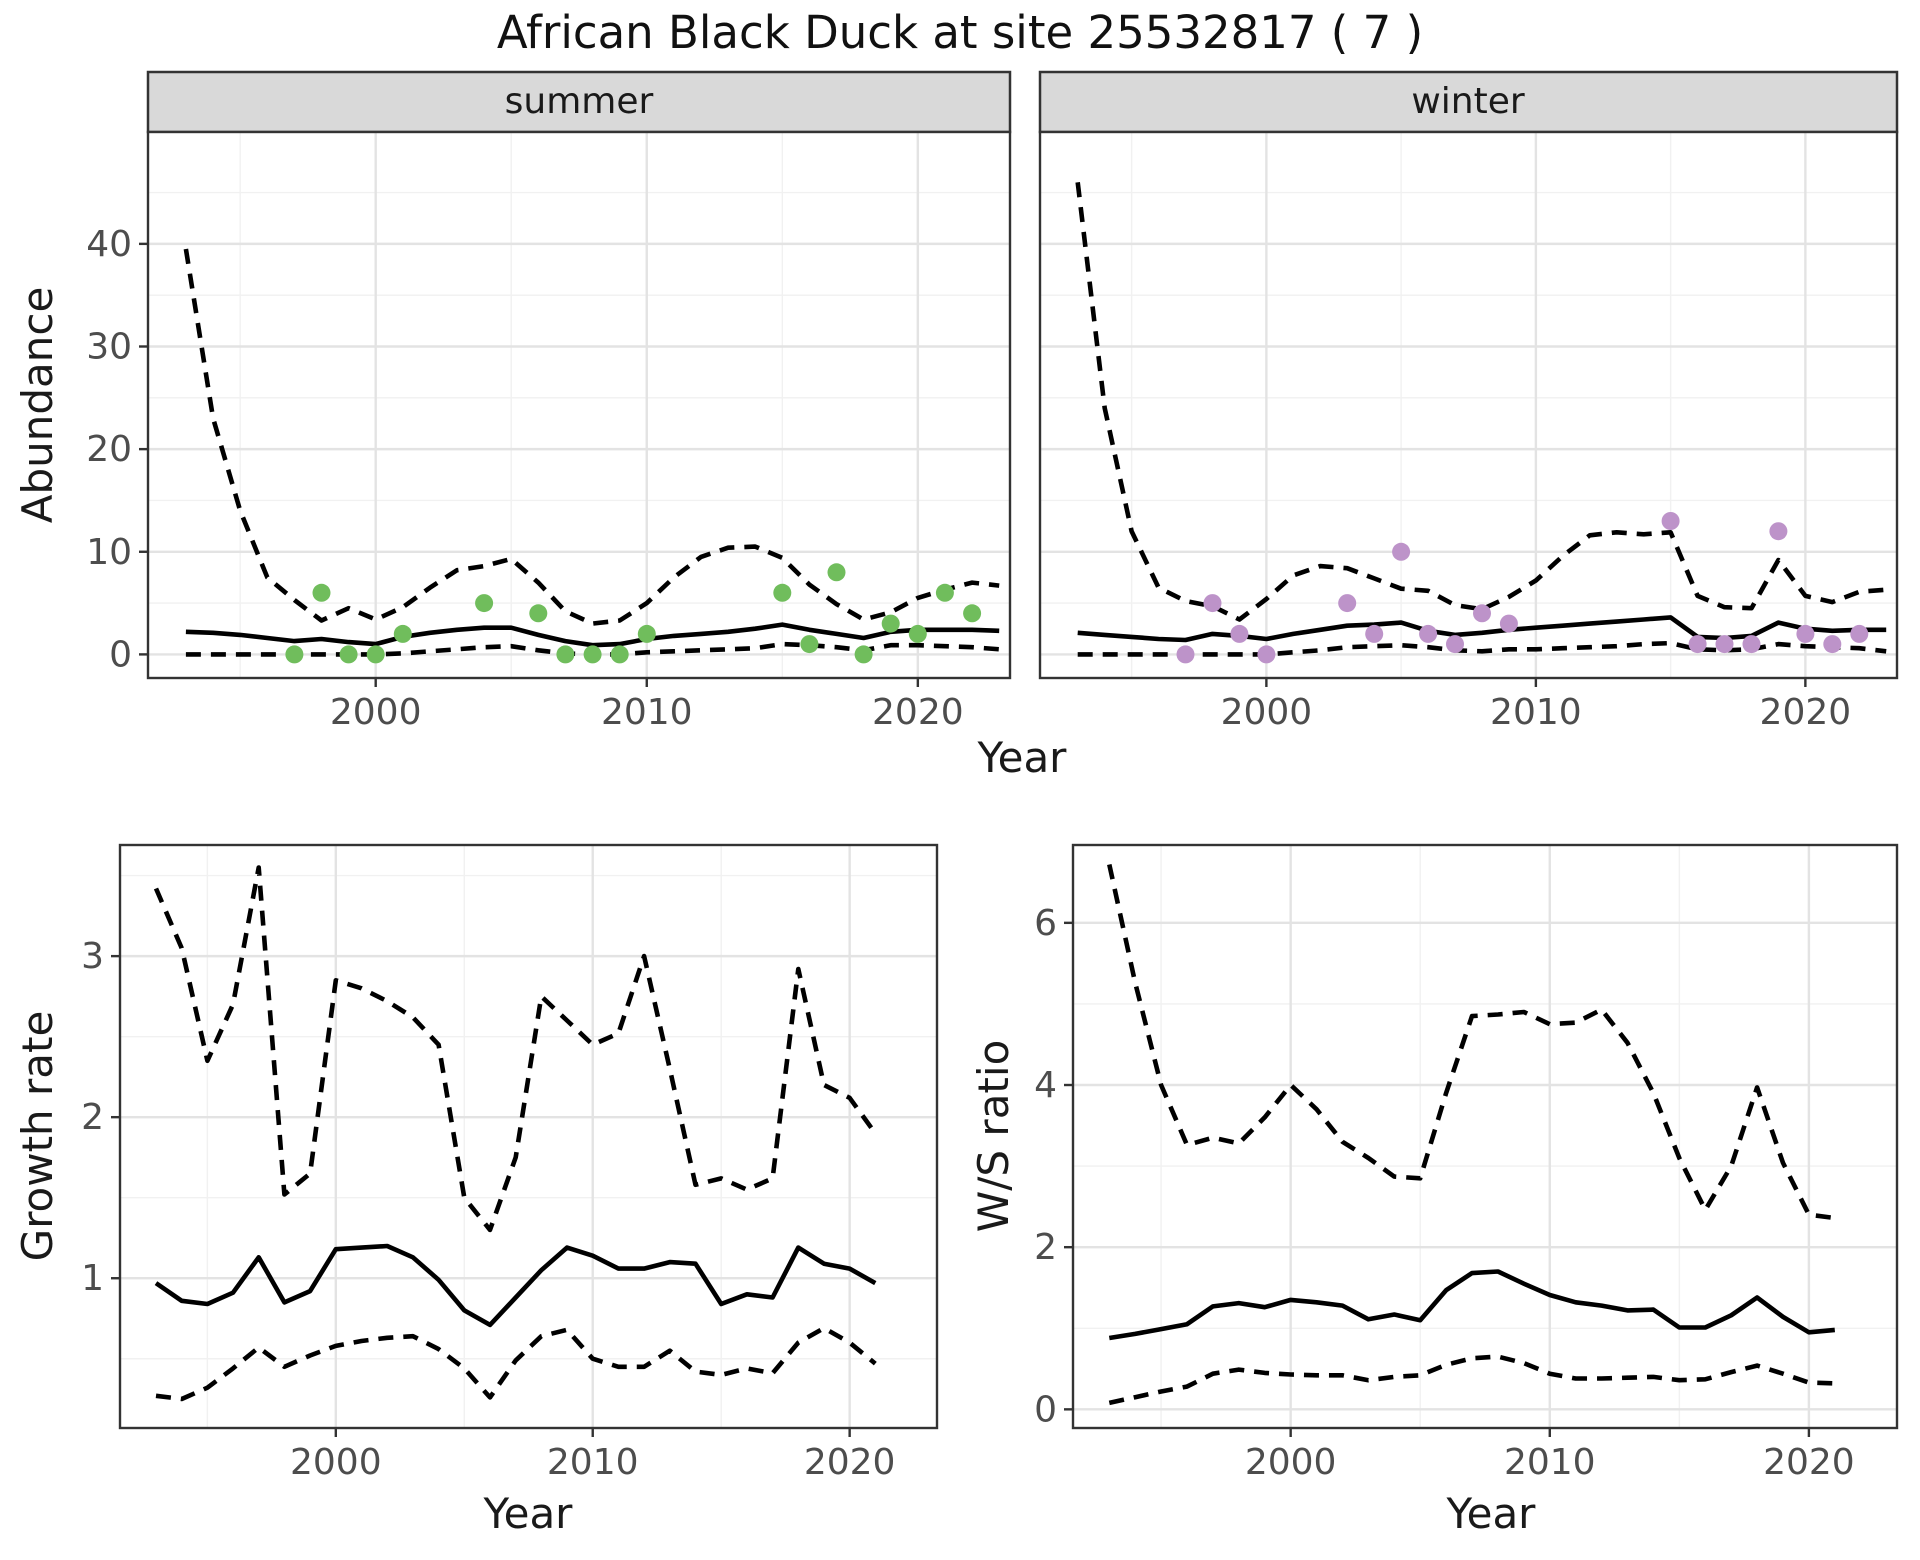 The image size is (1920, 1560). I want to click on ws-ratio-y-axis-title: W/S ratio, so click(993, 1136).